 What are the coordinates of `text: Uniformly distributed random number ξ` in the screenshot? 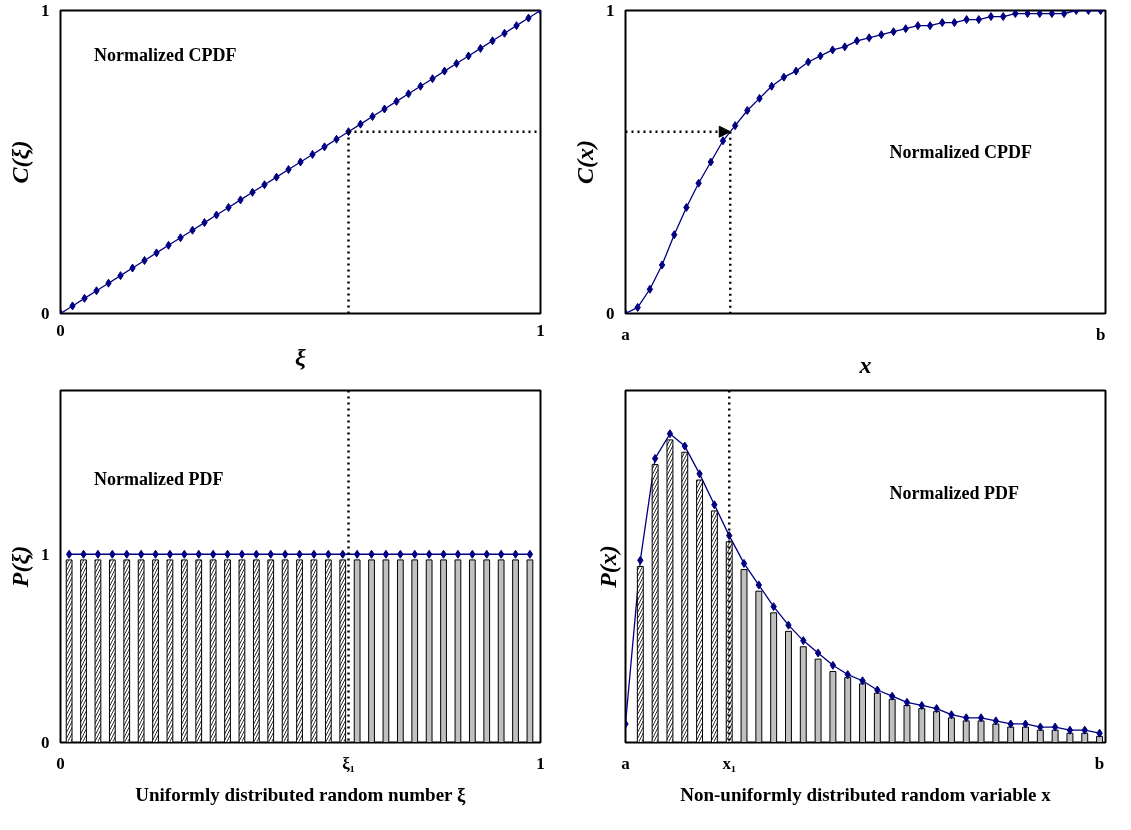 It's located at (300, 794).